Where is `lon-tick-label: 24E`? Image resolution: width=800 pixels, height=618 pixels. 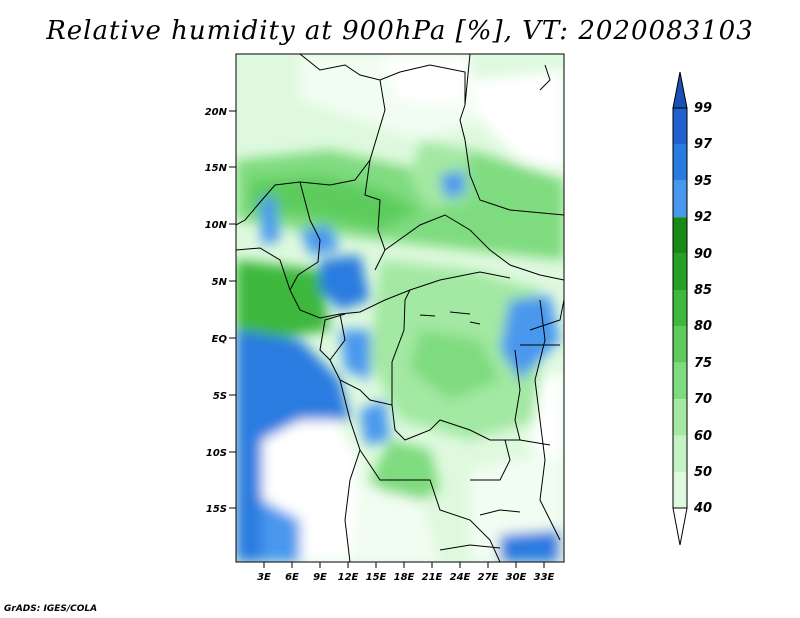 lon-tick-label: 24E is located at coordinates (460, 577).